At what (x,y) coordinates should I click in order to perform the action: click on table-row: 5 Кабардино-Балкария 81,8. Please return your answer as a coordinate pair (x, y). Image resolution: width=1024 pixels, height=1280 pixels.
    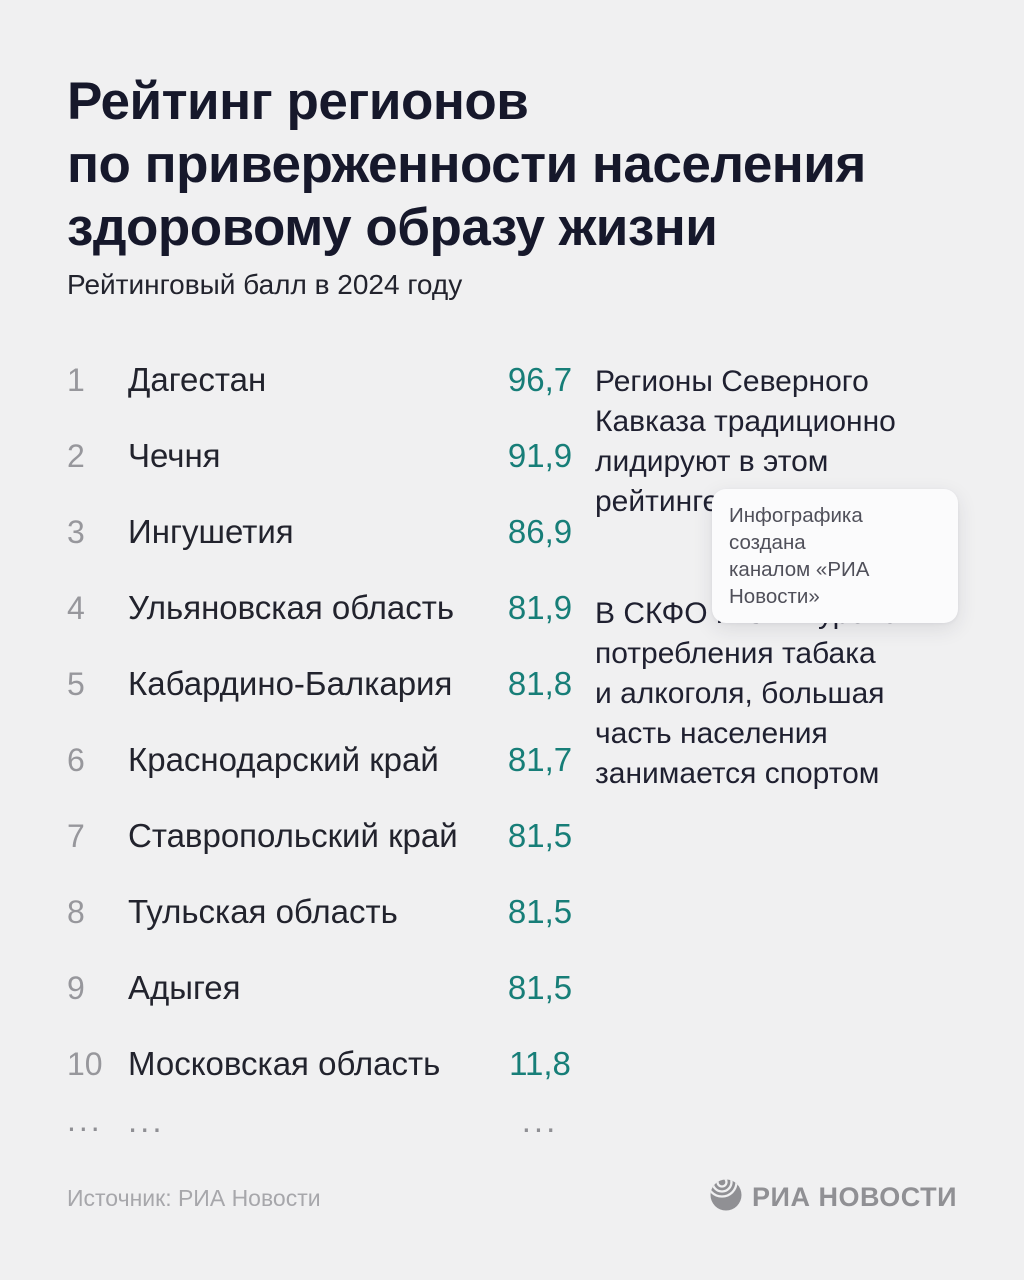
    Looking at the image, I should click on (323, 684).